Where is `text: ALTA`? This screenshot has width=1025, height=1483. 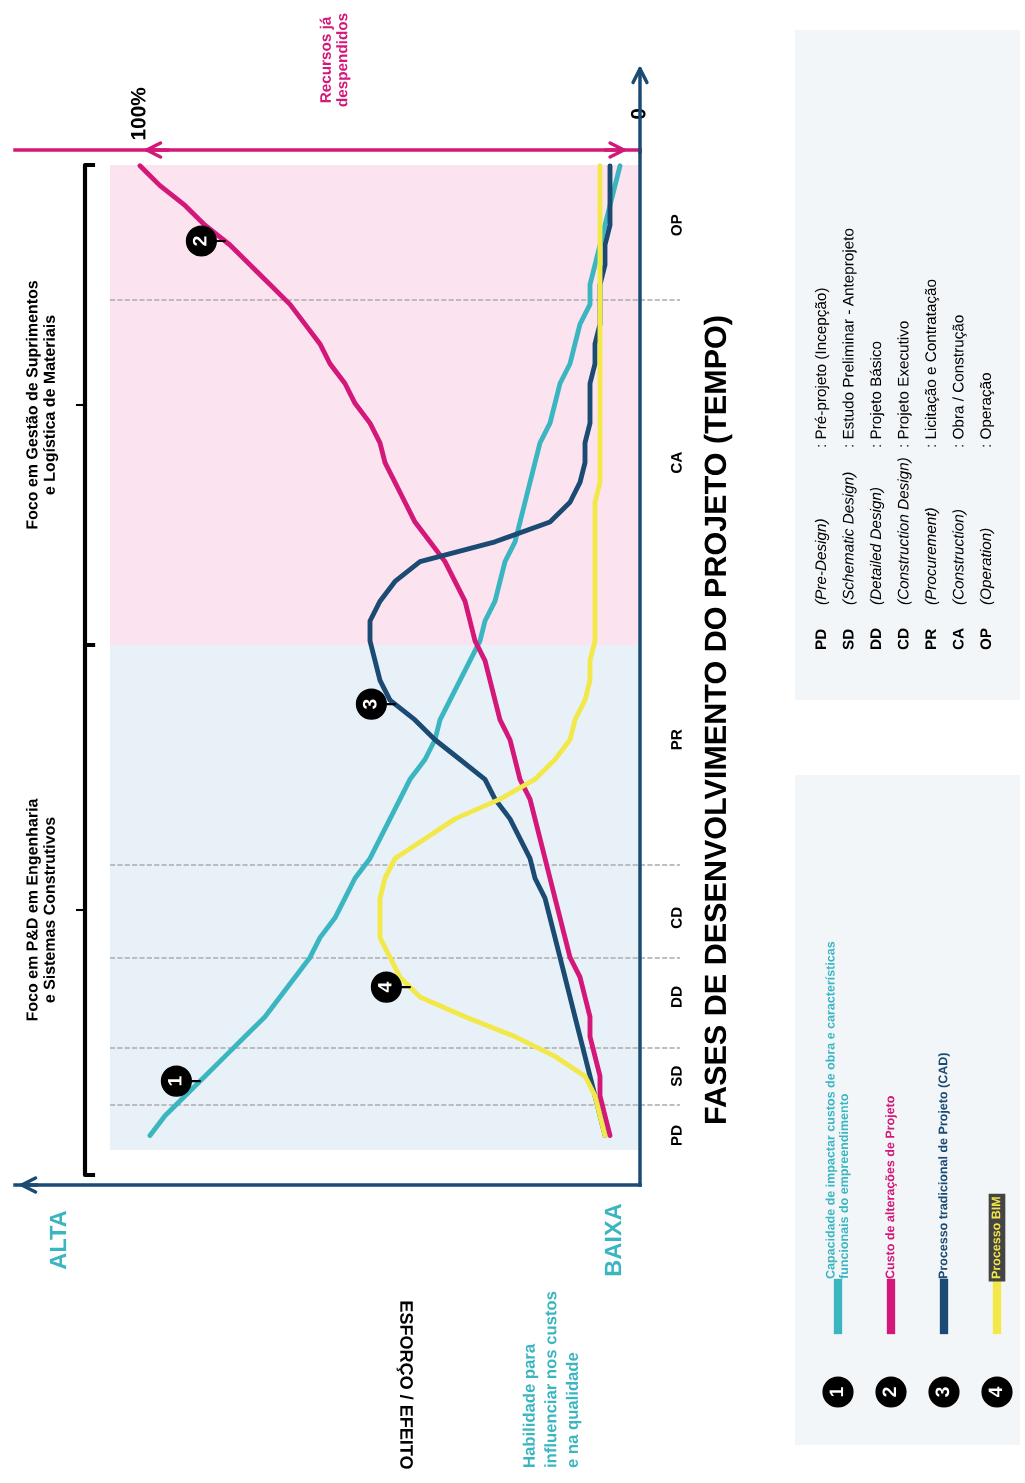
text: ALTA is located at coordinates (58, 1240).